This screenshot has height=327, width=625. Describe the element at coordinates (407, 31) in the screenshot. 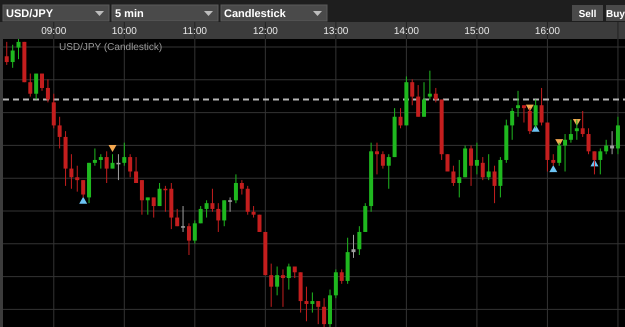

I see `x-tick-label: 14:00` at that location.